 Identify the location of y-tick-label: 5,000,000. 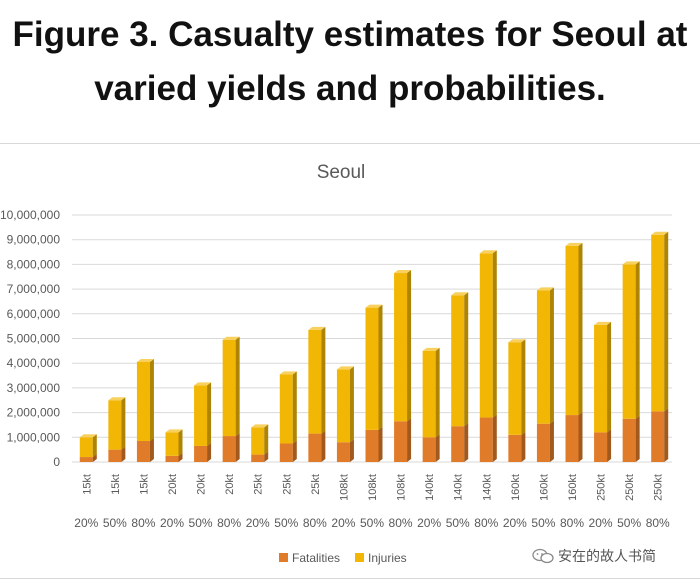
(34, 339).